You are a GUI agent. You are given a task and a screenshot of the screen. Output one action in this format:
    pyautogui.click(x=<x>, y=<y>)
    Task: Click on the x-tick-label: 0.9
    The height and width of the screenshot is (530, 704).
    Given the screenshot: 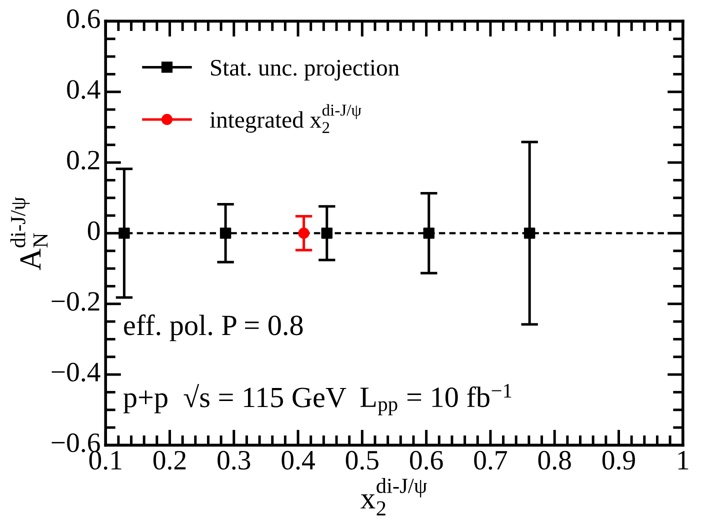 What is the action you would take?
    pyautogui.click(x=618, y=460)
    